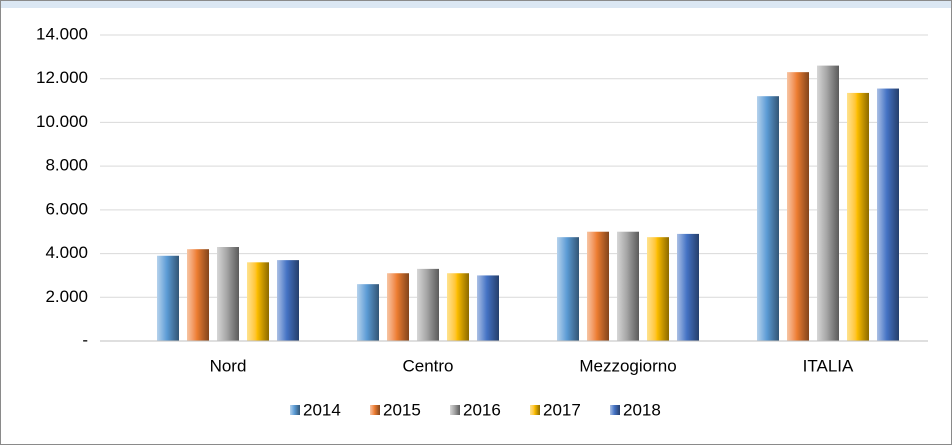 Image resolution: width=952 pixels, height=445 pixels. I want to click on legend-label: 2014, so click(322, 409).